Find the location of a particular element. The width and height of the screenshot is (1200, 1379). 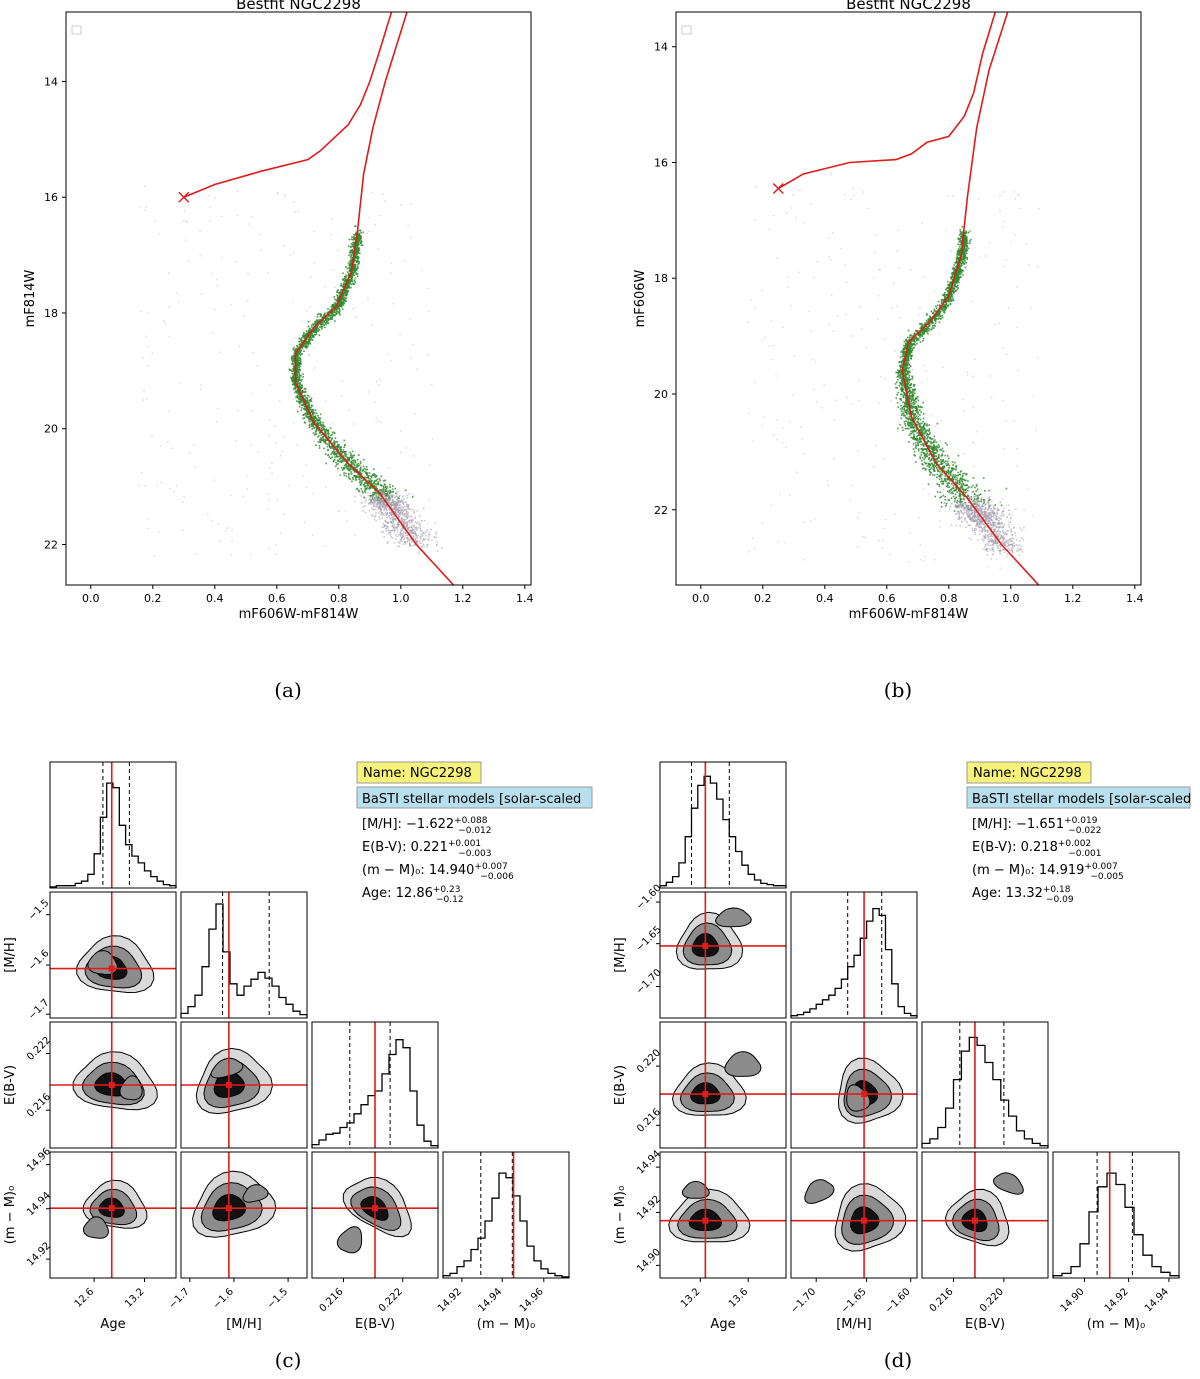

y-tick-label: 14 is located at coordinates (51, 81).